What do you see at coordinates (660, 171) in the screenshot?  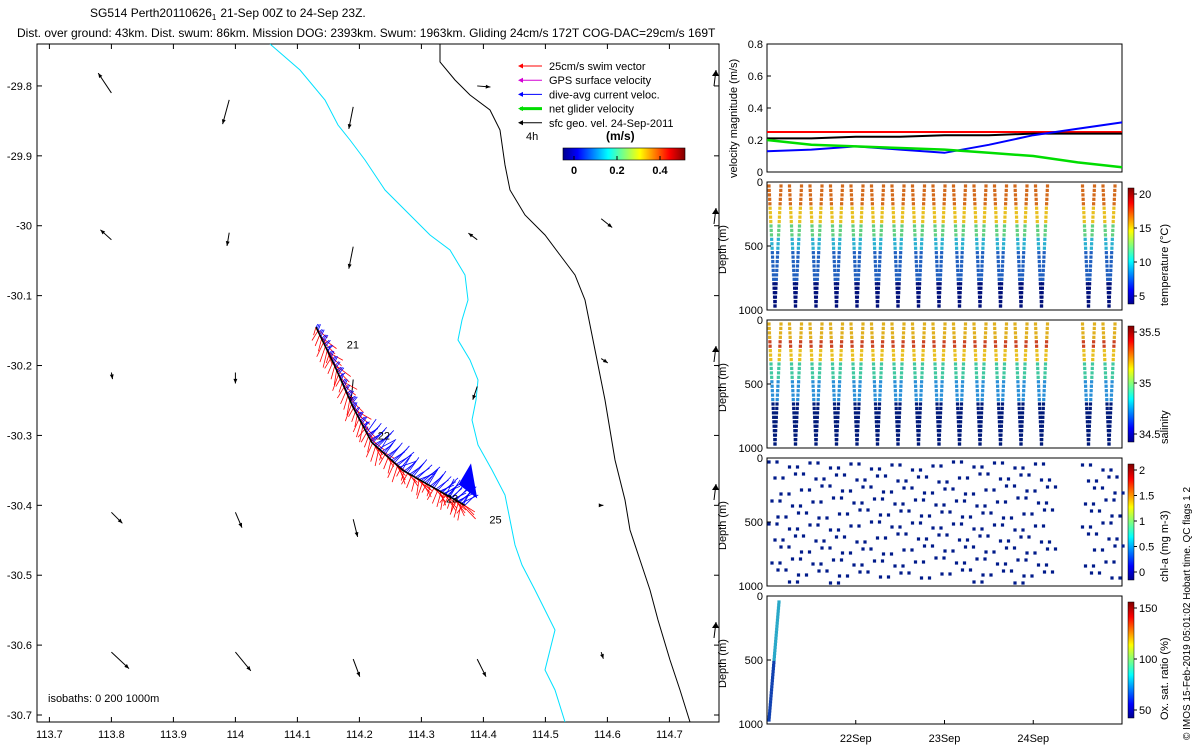 I see `colorbar-tick-label: 0.4` at bounding box center [660, 171].